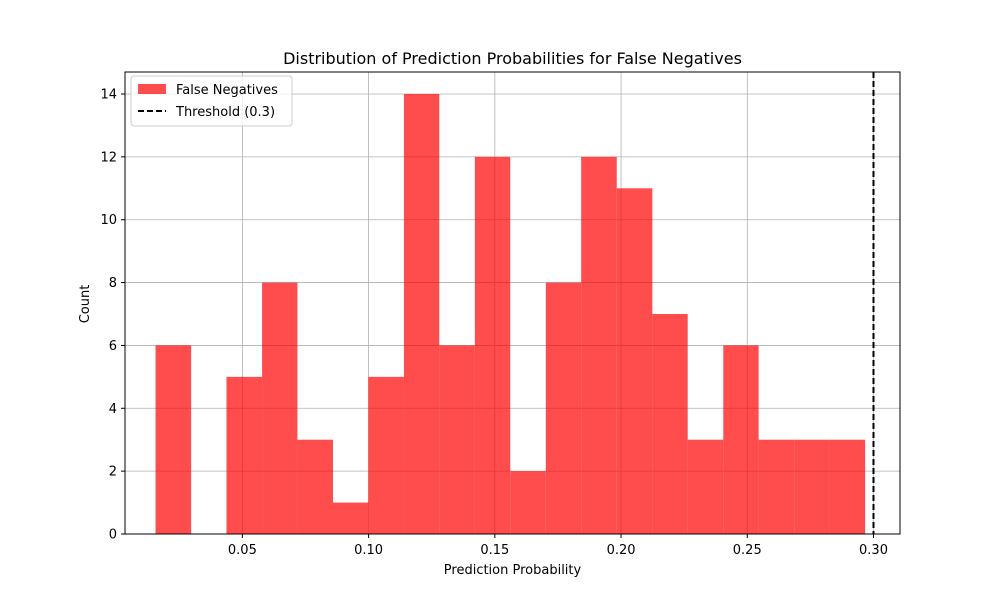 The image size is (1000, 600). Describe the element at coordinates (494, 550) in the screenshot. I see `x-tick-label: 0.15` at that location.